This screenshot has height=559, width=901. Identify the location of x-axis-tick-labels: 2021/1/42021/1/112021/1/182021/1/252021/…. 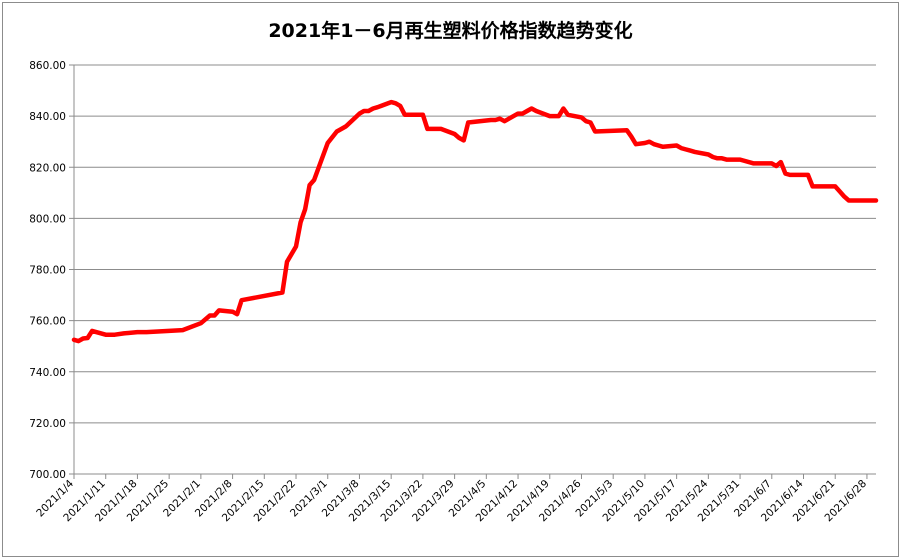
(451, 499).